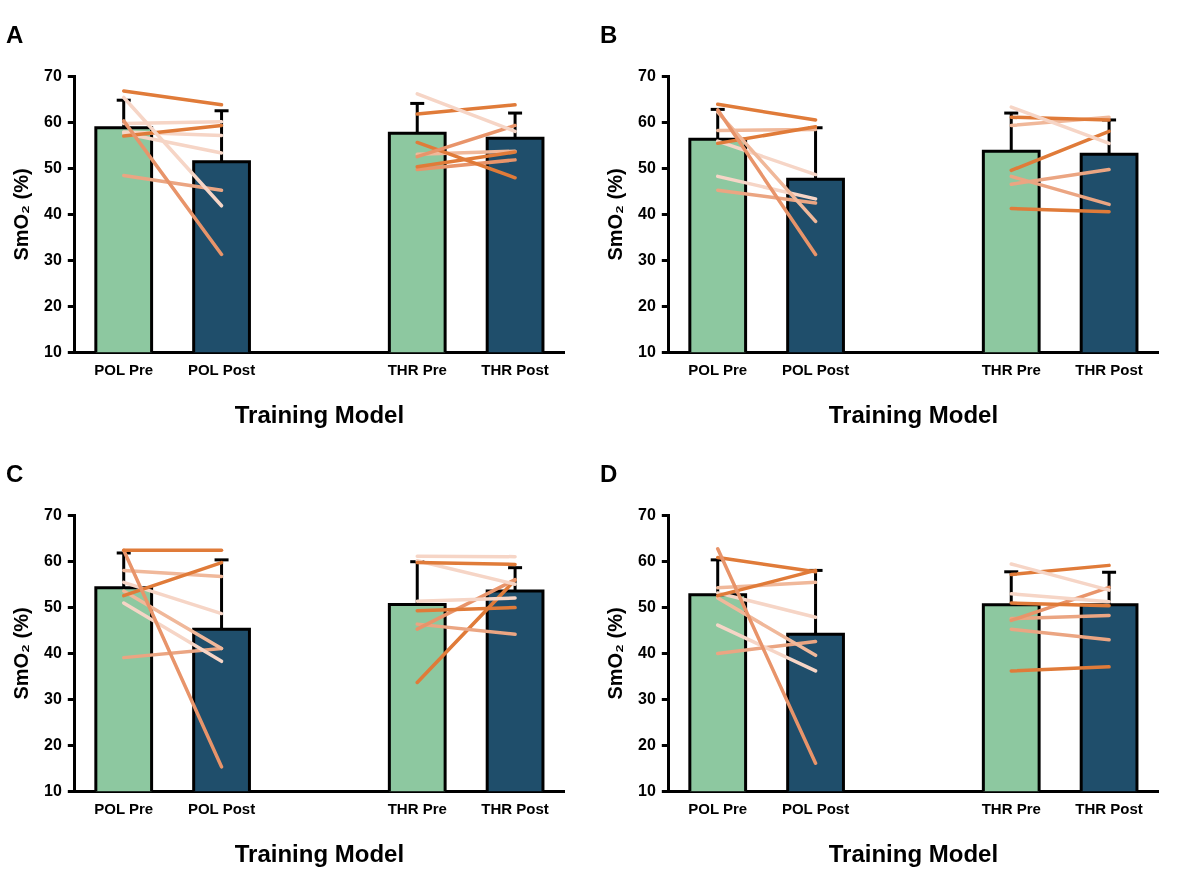  Describe the element at coordinates (15, 474) in the screenshot. I see `chart-title: C` at that location.